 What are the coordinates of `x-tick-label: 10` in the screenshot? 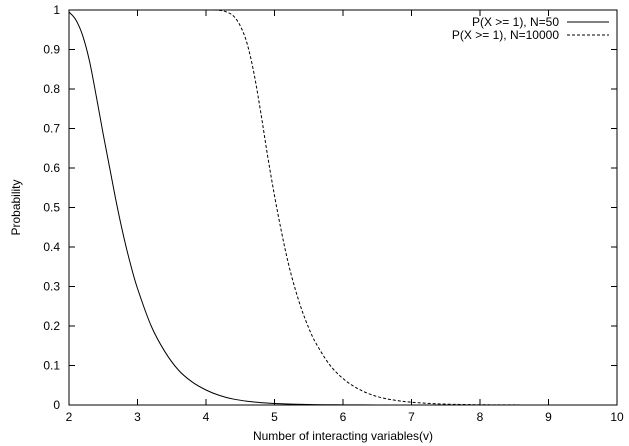 It's located at (617, 417).